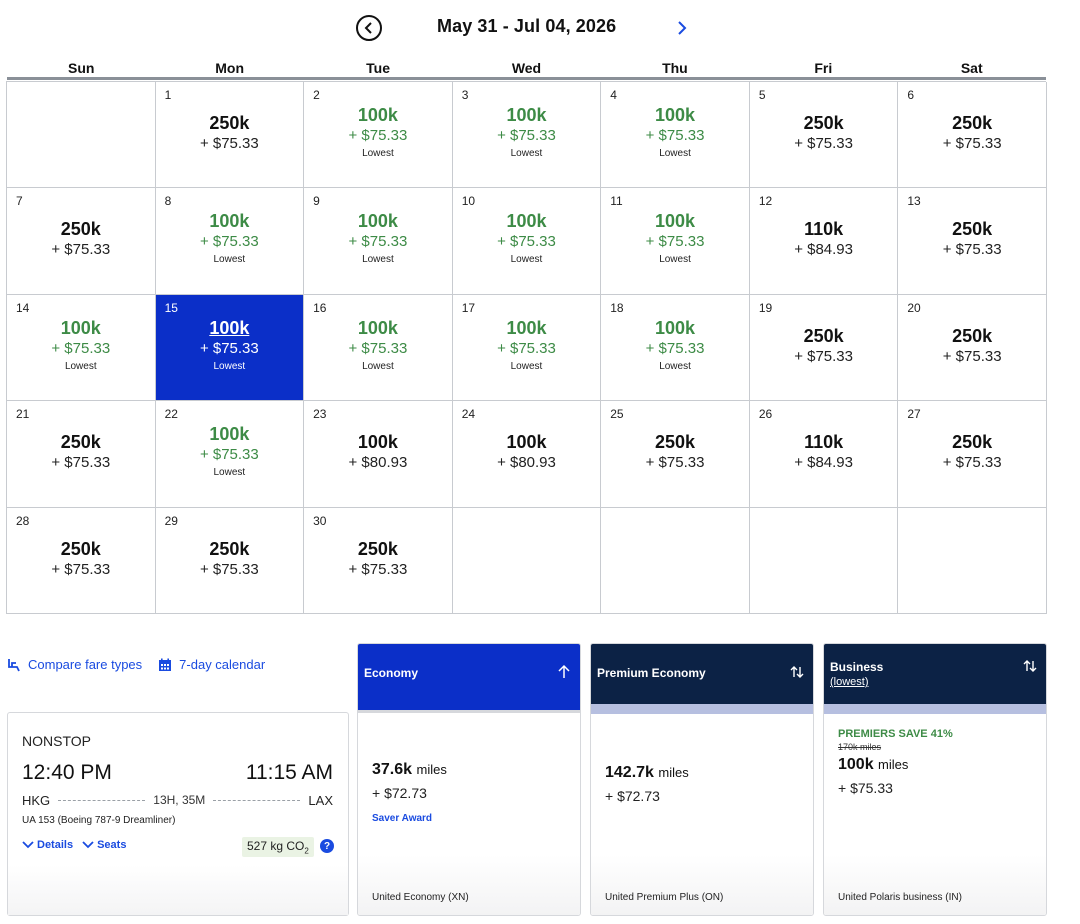  I want to click on destination-airport: LAX, so click(320, 800).